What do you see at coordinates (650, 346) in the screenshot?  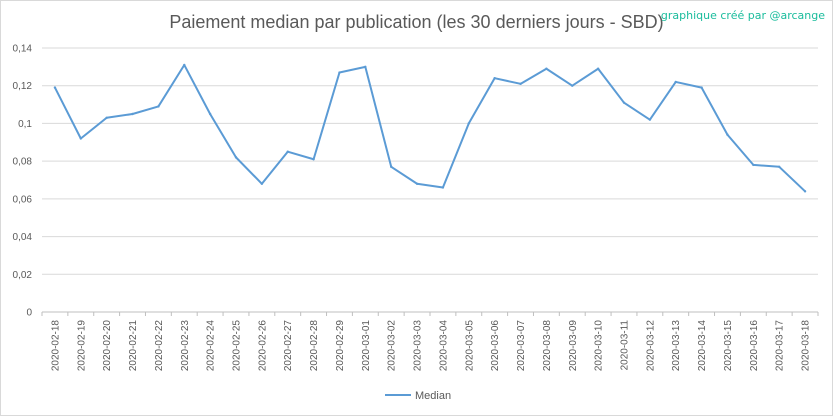 I see `x-tick-label: 2020-03-12` at bounding box center [650, 346].